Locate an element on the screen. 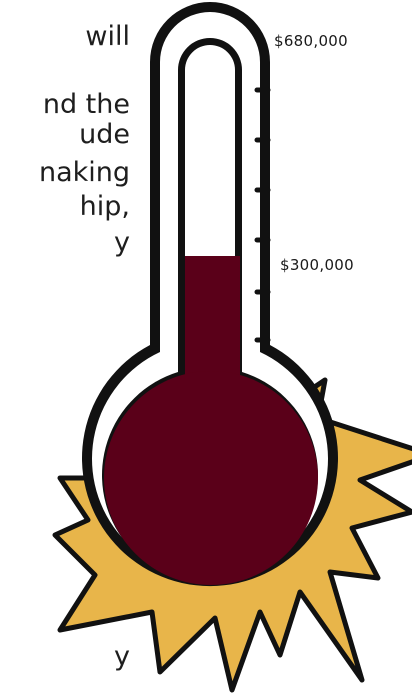  paragraph-line: nd the is located at coordinates (86, 104).